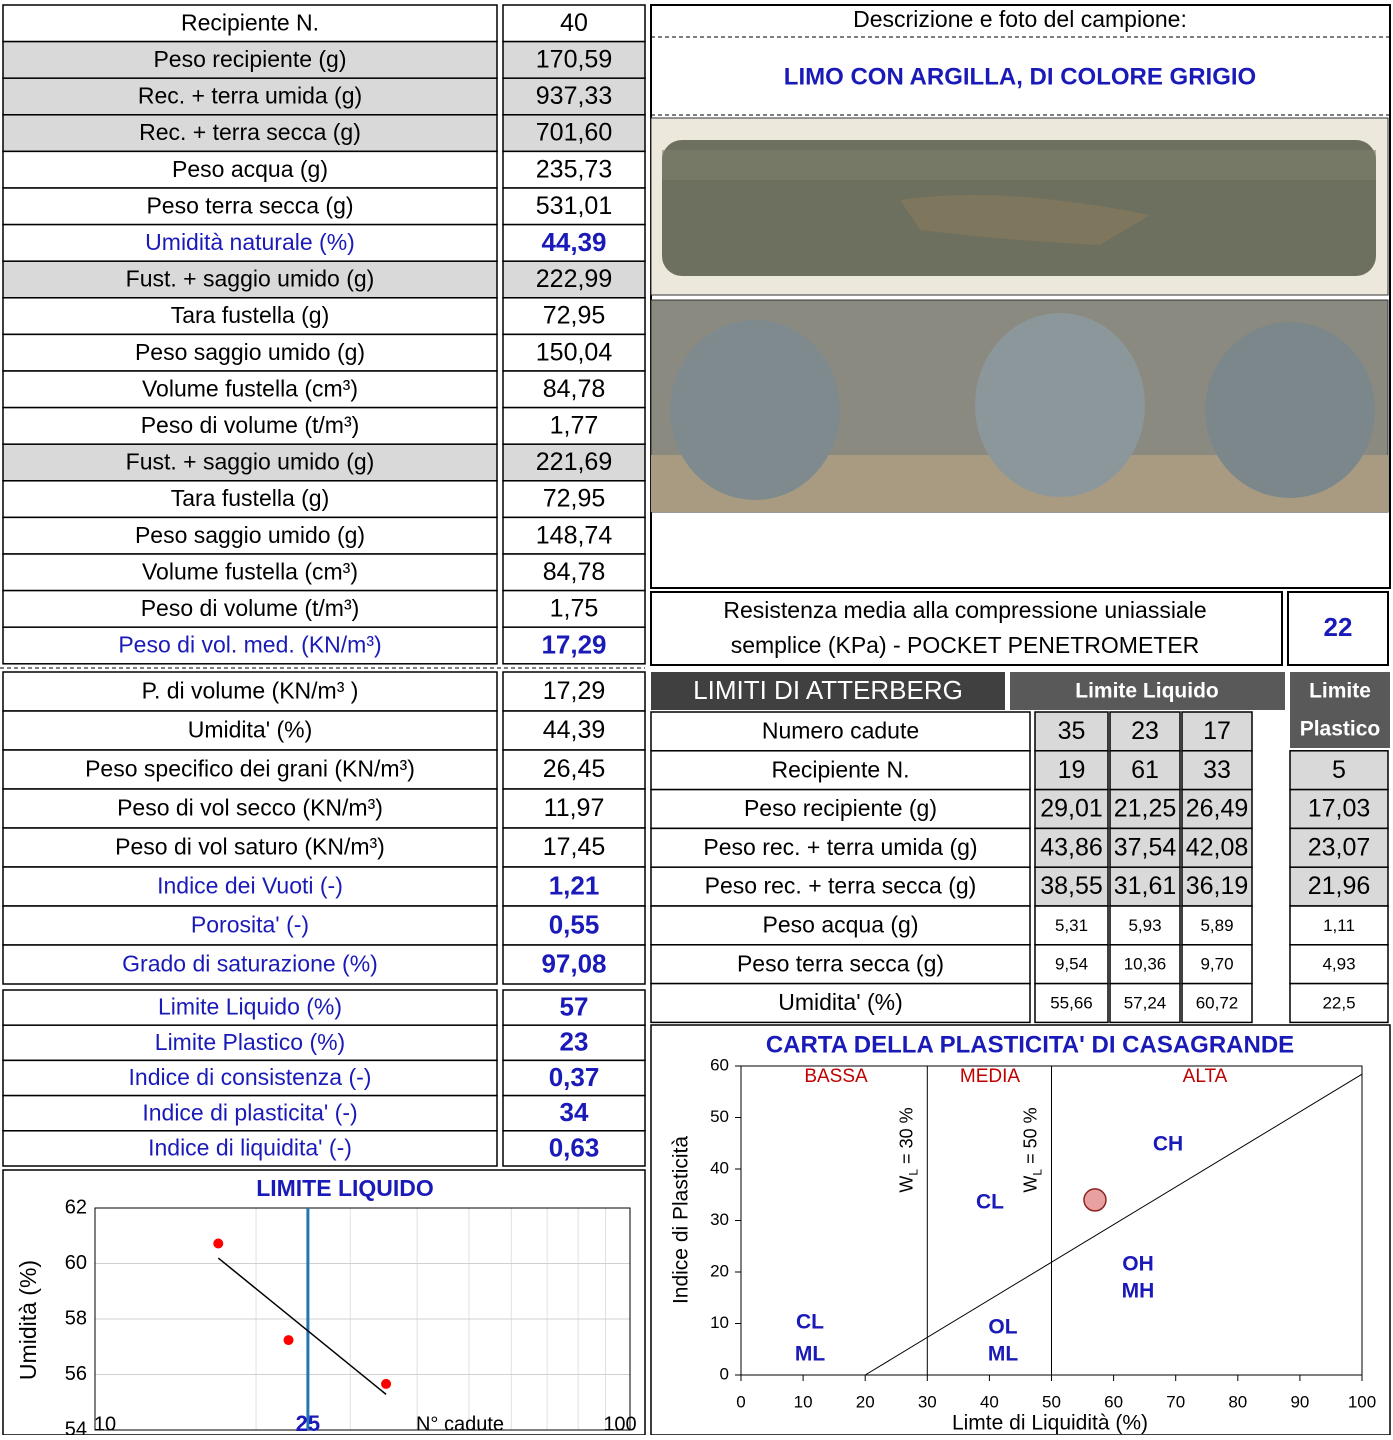 The image size is (1393, 1440). I want to click on row-label: Numero cadute, so click(840, 730).